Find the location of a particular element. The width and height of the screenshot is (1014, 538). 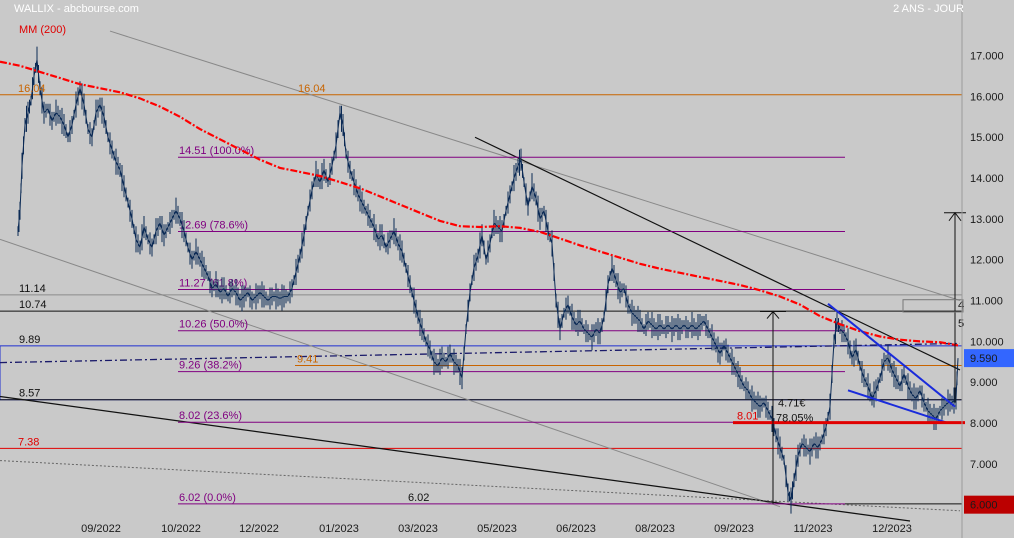

level-label-10-74: 10.74 is located at coordinates (33, 305).